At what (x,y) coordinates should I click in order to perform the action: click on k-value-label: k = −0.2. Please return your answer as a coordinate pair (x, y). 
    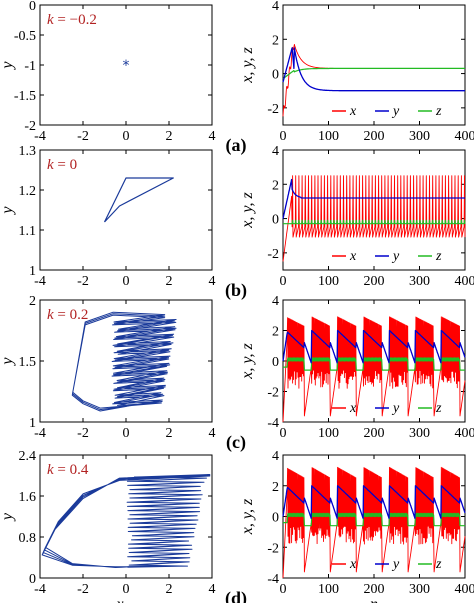
    Looking at the image, I should click on (72, 20).